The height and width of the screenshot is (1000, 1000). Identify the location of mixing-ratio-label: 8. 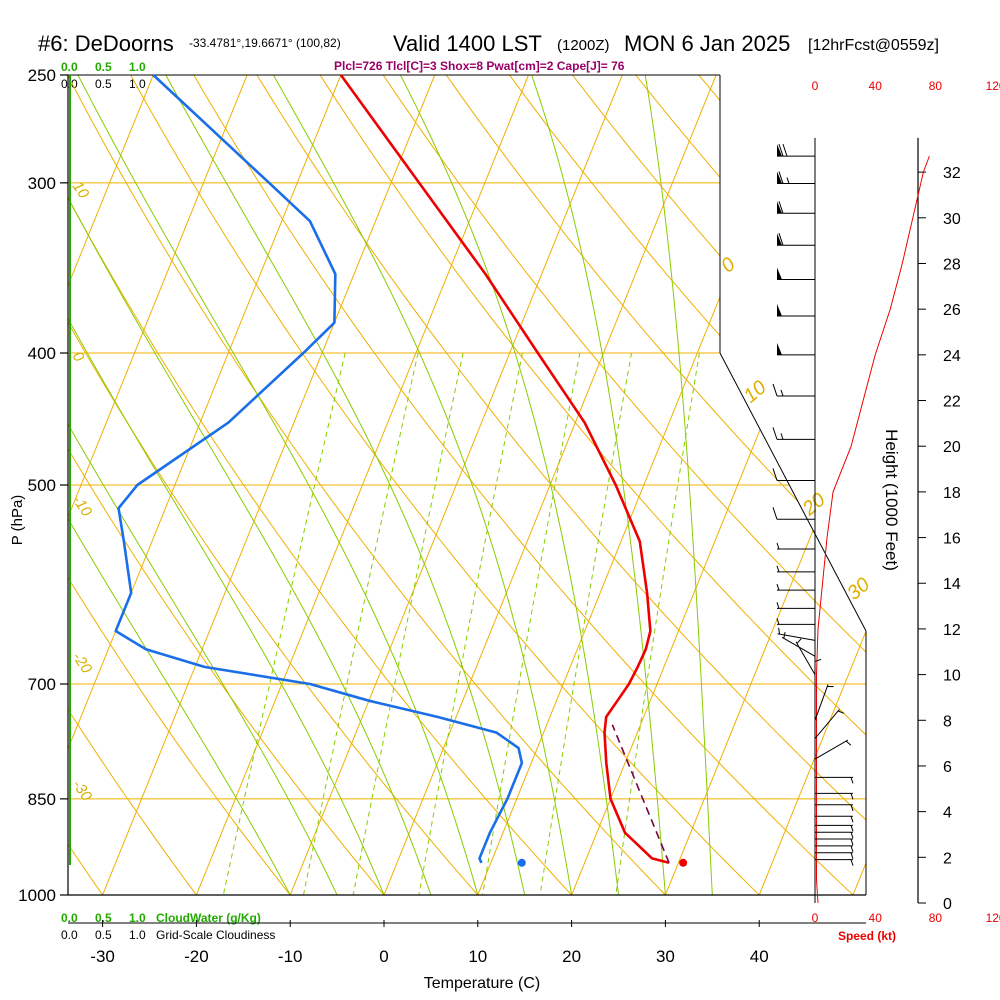
(480, 911).